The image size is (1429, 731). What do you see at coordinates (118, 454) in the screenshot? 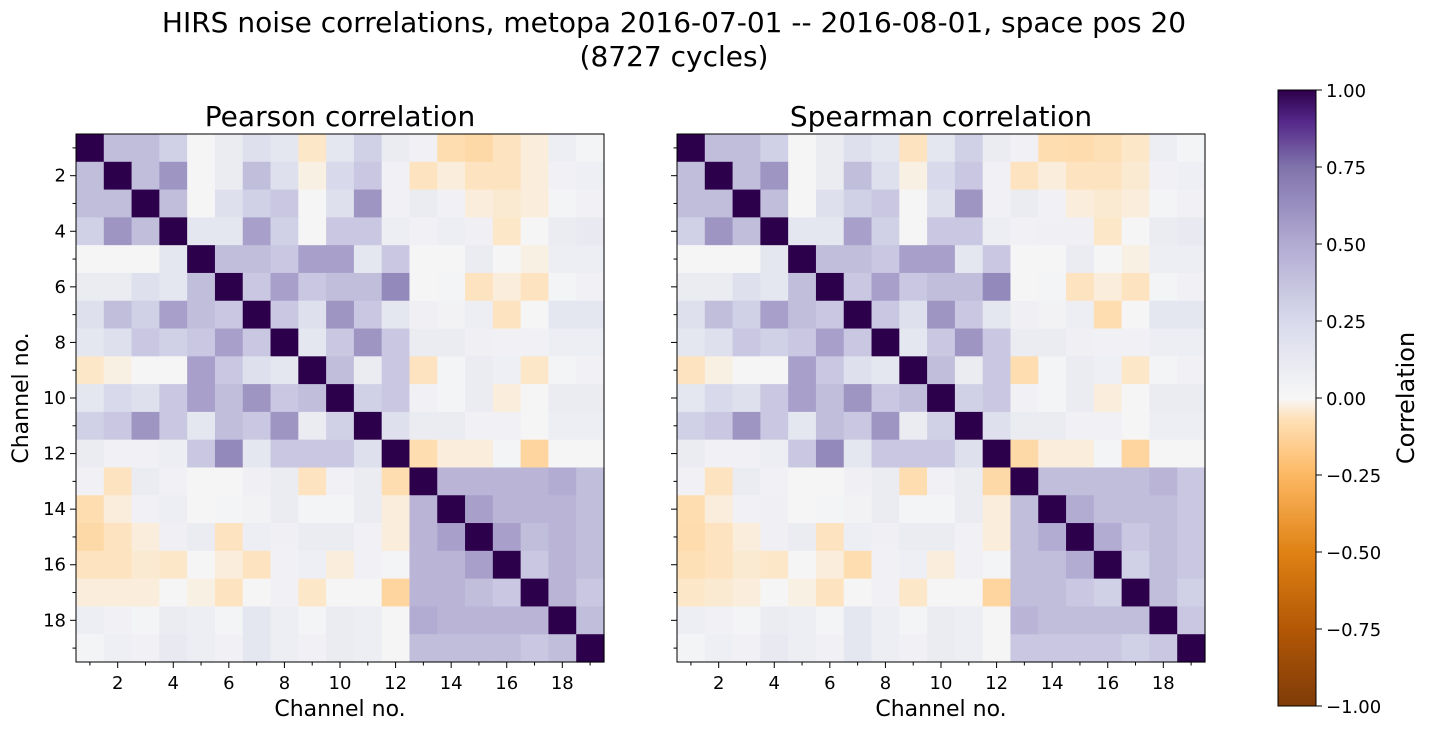
I see `pearson-cell-r12-c2` at bounding box center [118, 454].